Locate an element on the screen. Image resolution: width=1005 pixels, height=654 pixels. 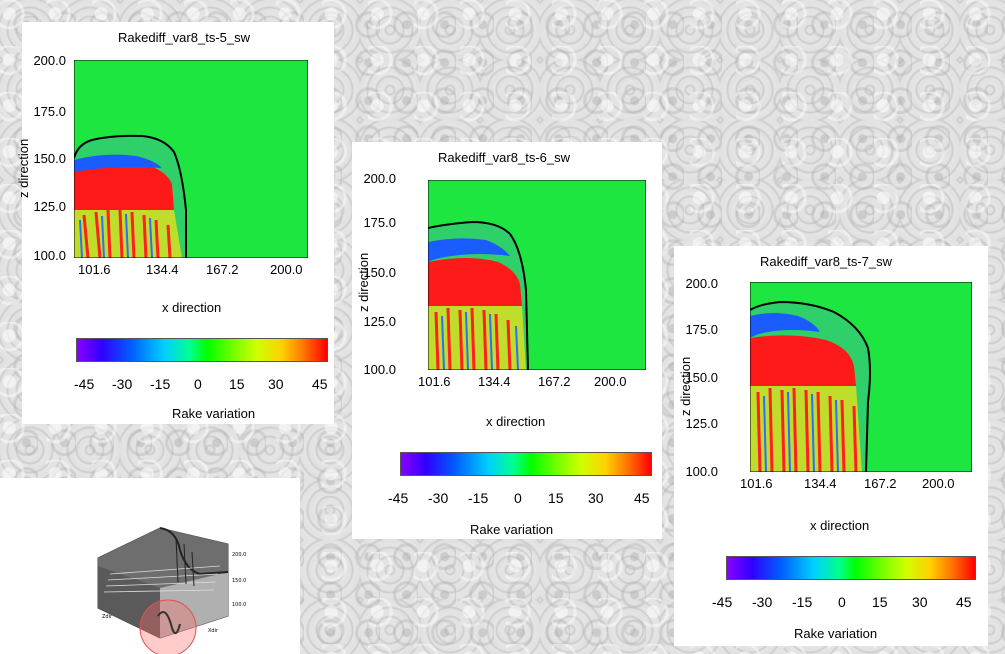
chart-title: Rakediff_var8_ts-6_sw is located at coordinates (504, 157).